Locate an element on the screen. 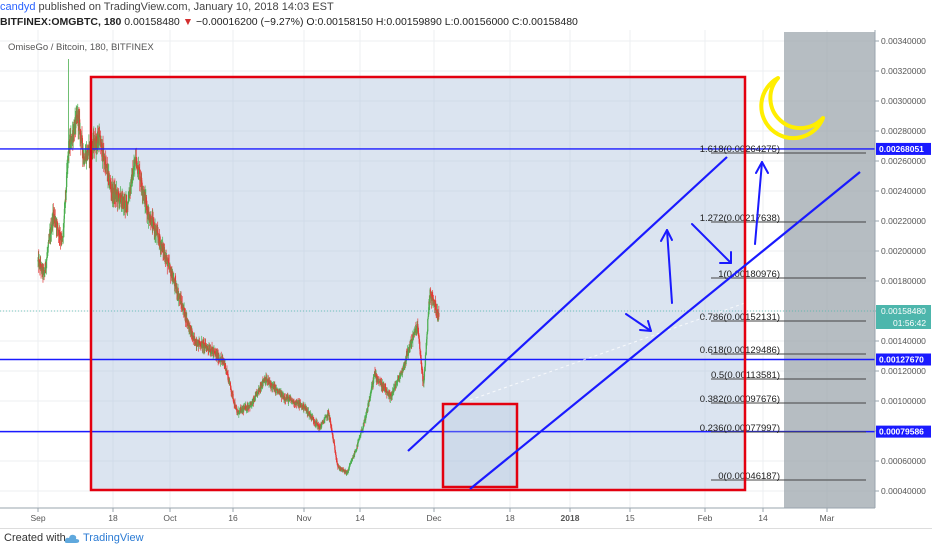  arrow-down-right-icon is located at coordinates (711, 243).